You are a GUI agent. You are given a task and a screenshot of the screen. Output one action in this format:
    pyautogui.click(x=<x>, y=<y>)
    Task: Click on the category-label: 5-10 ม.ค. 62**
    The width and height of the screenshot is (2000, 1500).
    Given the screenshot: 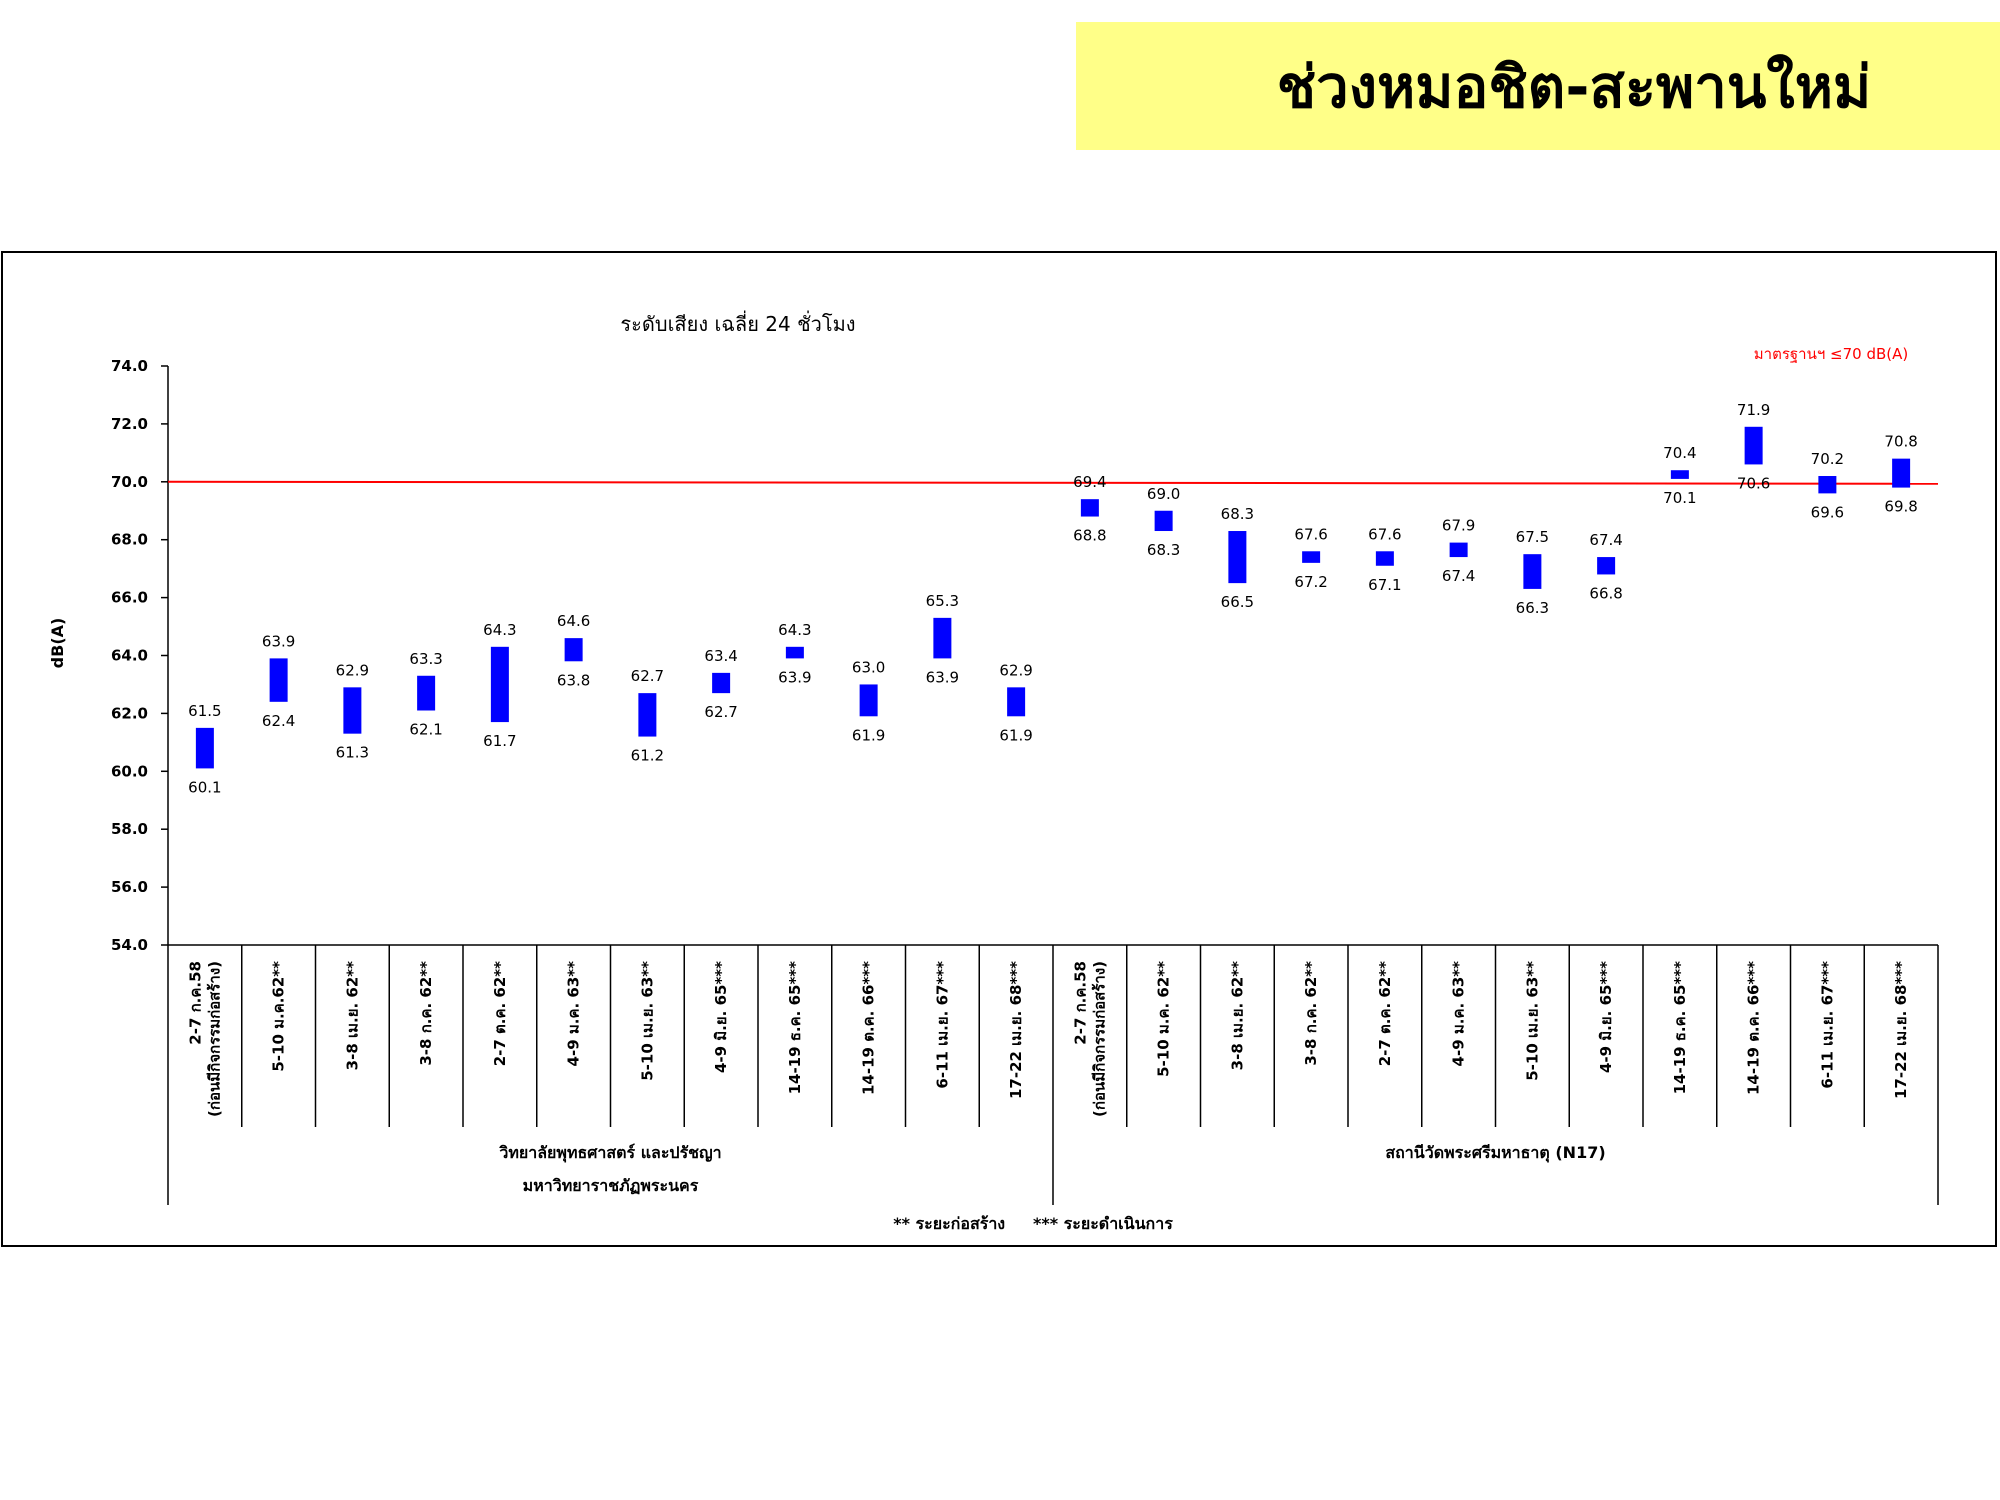 What is the action you would take?
    pyautogui.click(x=1164, y=1019)
    